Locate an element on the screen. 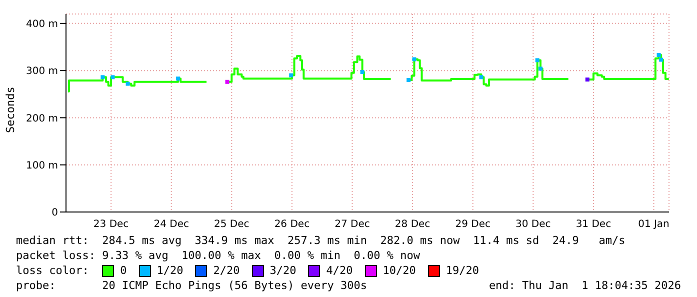 This screenshot has height=297, width=697. x-tick-label: 25 Dec is located at coordinates (232, 224).